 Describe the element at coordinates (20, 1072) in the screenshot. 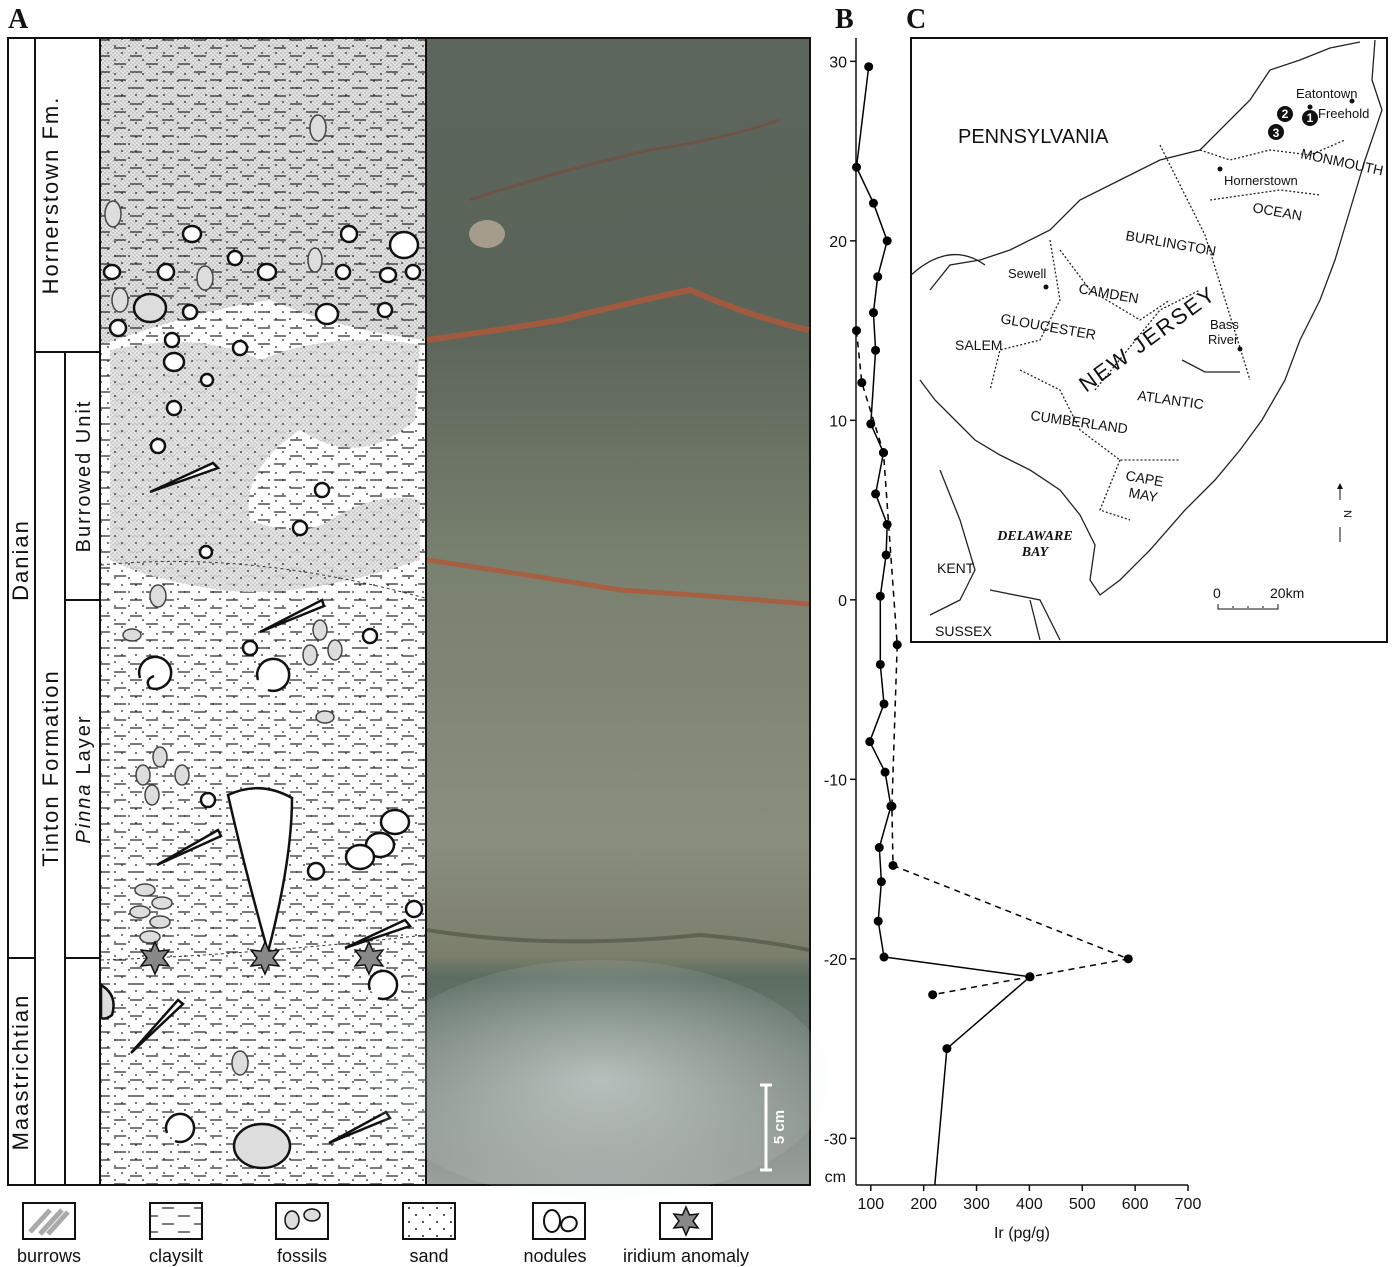

I see `stage-label: Maastrichtian` at that location.